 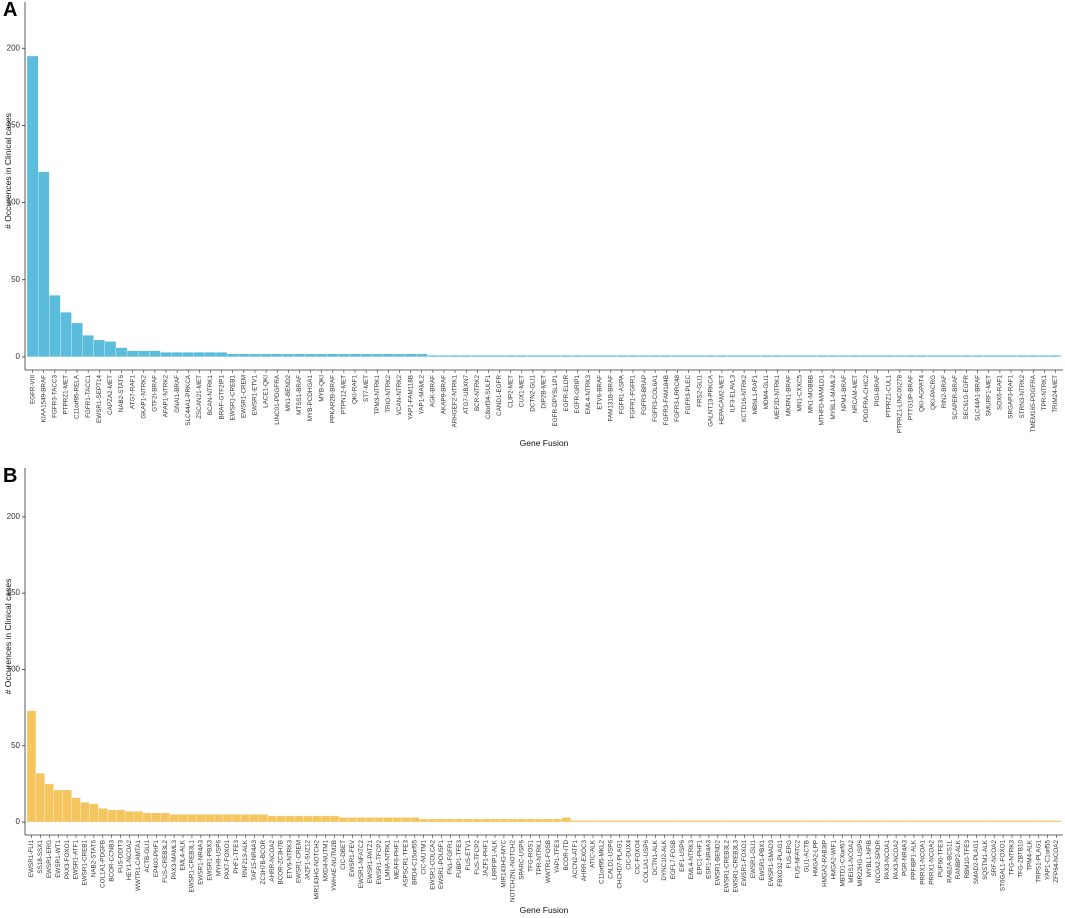 I want to click on x-tick-label: KIAA1549-BRAF, so click(x=43, y=398).